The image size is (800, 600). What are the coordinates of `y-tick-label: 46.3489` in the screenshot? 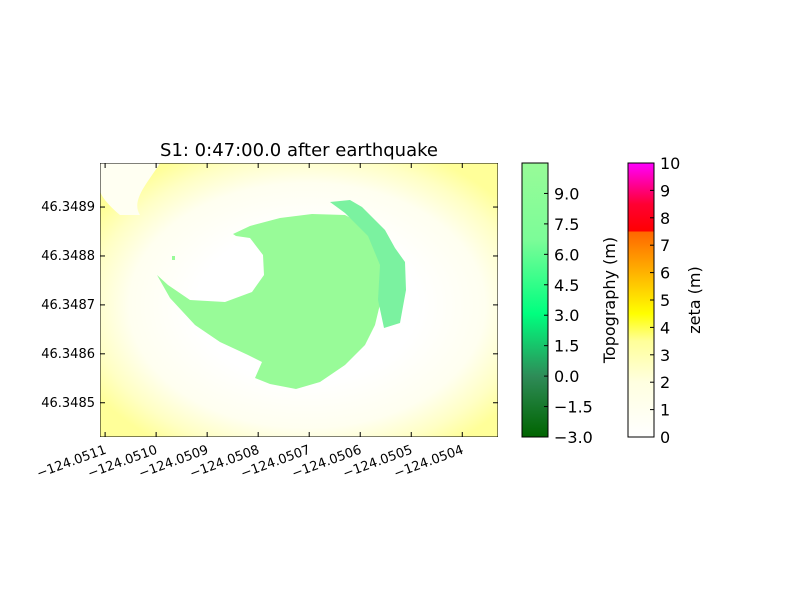 It's located at (68, 207).